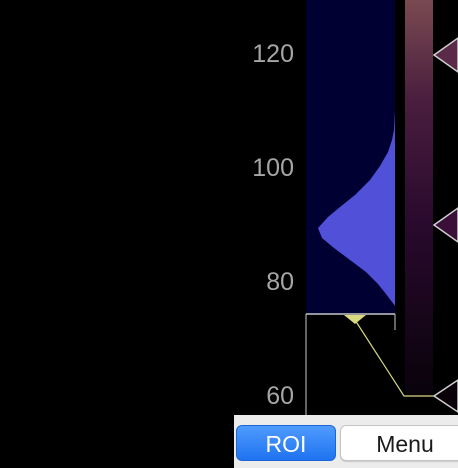  What do you see at coordinates (273, 168) in the screenshot?
I see `y-tick-label: 100` at bounding box center [273, 168].